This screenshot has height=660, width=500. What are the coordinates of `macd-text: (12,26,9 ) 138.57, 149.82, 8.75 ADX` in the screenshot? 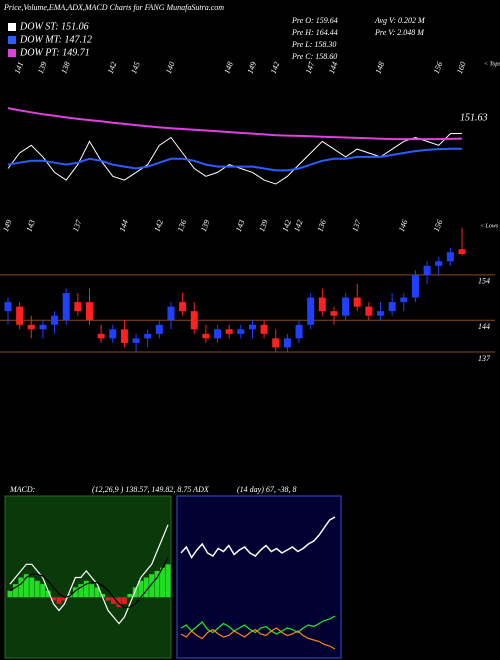 It's located at (151, 489).